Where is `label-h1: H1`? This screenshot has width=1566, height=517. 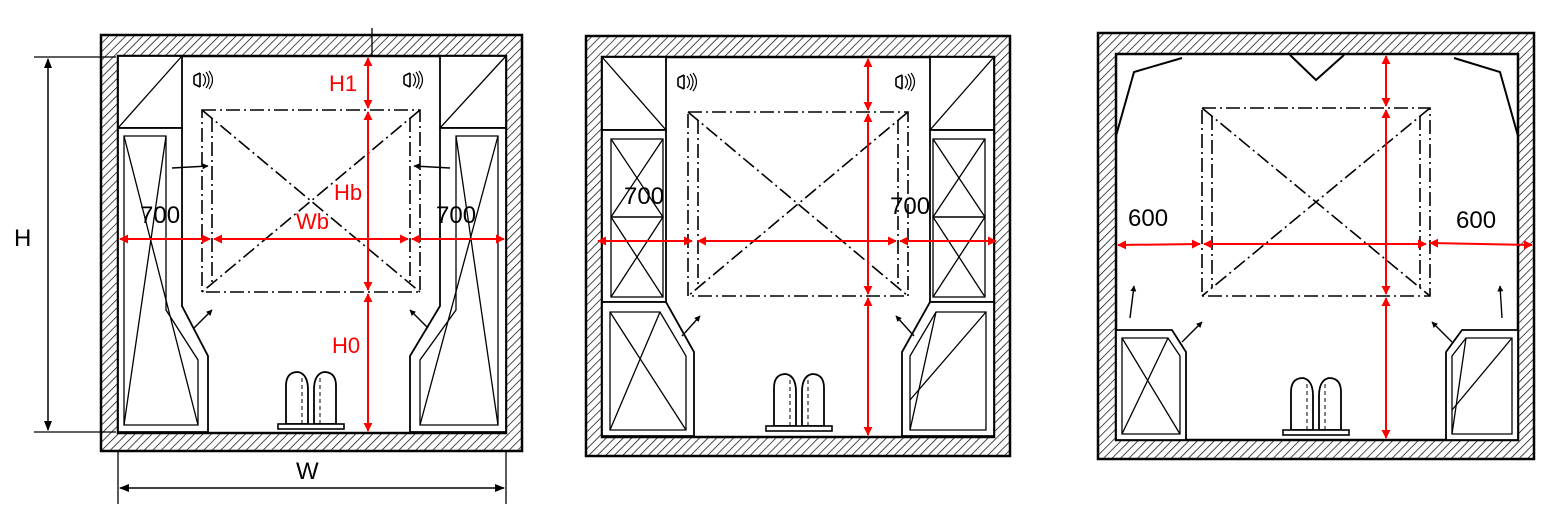
label-h1: H1 is located at coordinates (343, 83).